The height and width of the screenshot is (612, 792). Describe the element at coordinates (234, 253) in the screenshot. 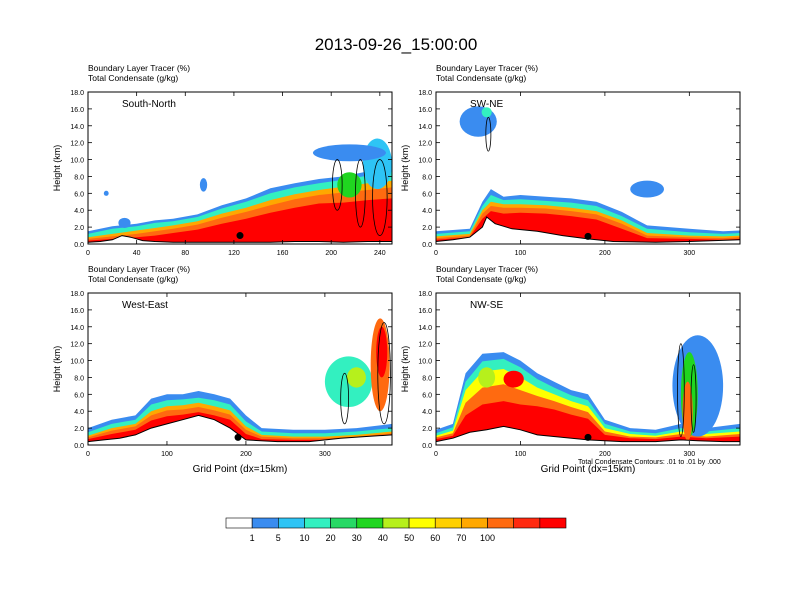

I see `x-tick-label: 120` at that location.